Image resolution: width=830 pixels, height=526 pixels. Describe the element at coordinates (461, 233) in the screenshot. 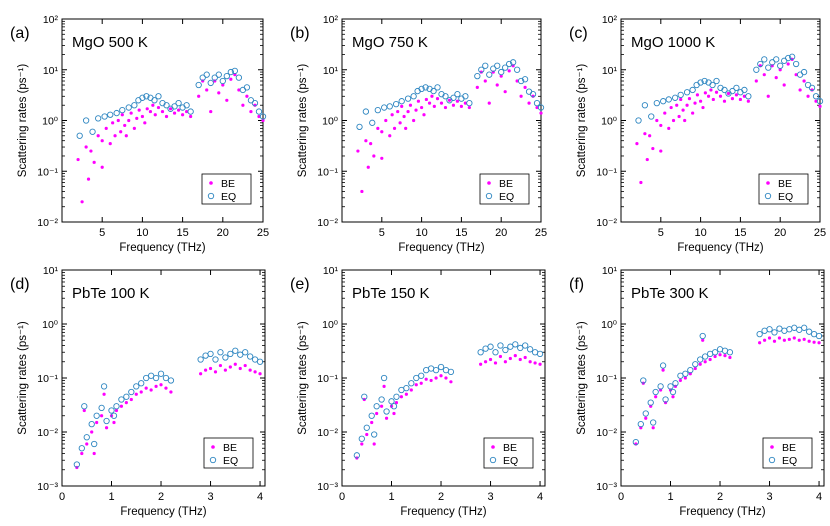

I see `x-tick-label: 15` at that location.